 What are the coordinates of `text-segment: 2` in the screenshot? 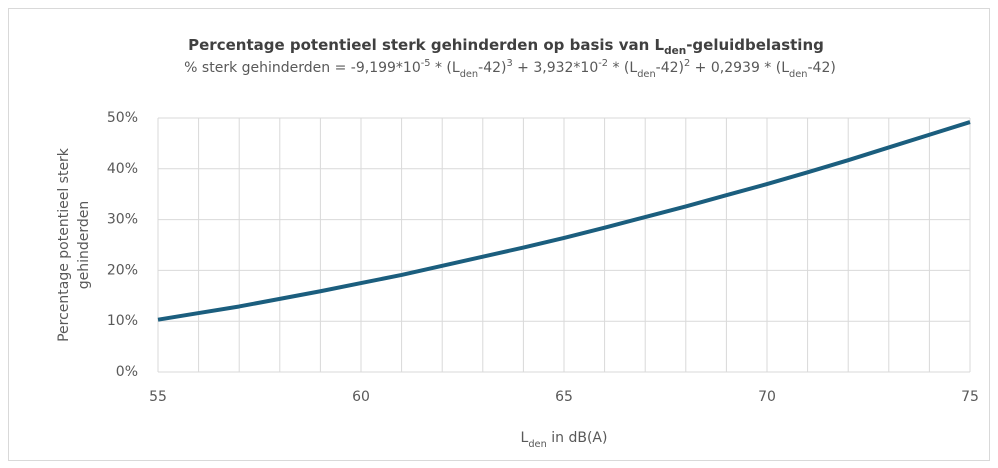 It's located at (687, 63).